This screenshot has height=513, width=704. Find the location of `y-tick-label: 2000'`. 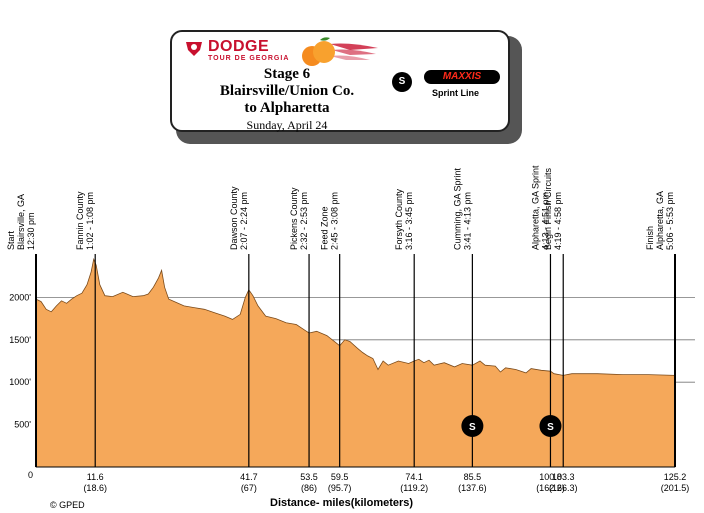

y-tick-label: 2000' is located at coordinates (20, 297).